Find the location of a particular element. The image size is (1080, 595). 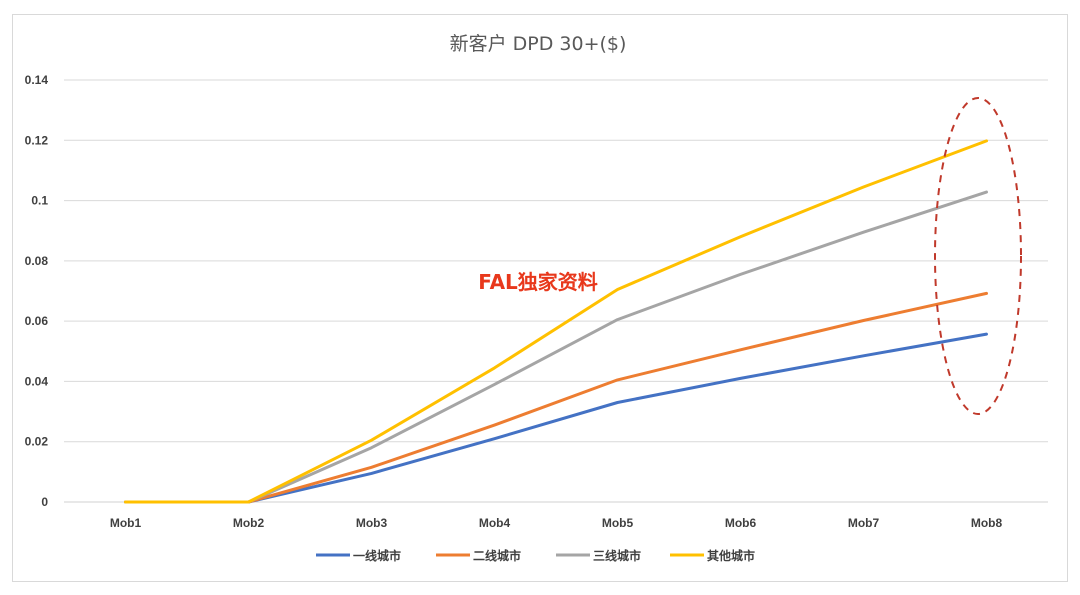

y-tick-label: 0.02 is located at coordinates (37, 442).